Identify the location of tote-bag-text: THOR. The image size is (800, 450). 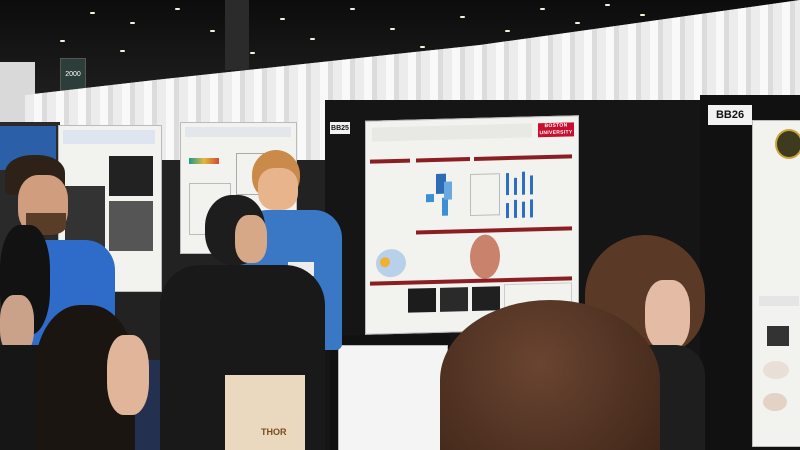
(274, 432).